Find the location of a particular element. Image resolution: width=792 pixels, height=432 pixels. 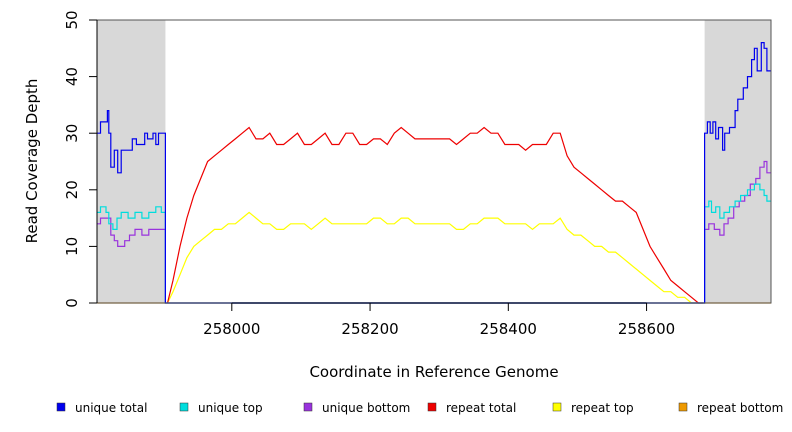

legend-label: repeat top is located at coordinates (602, 408).